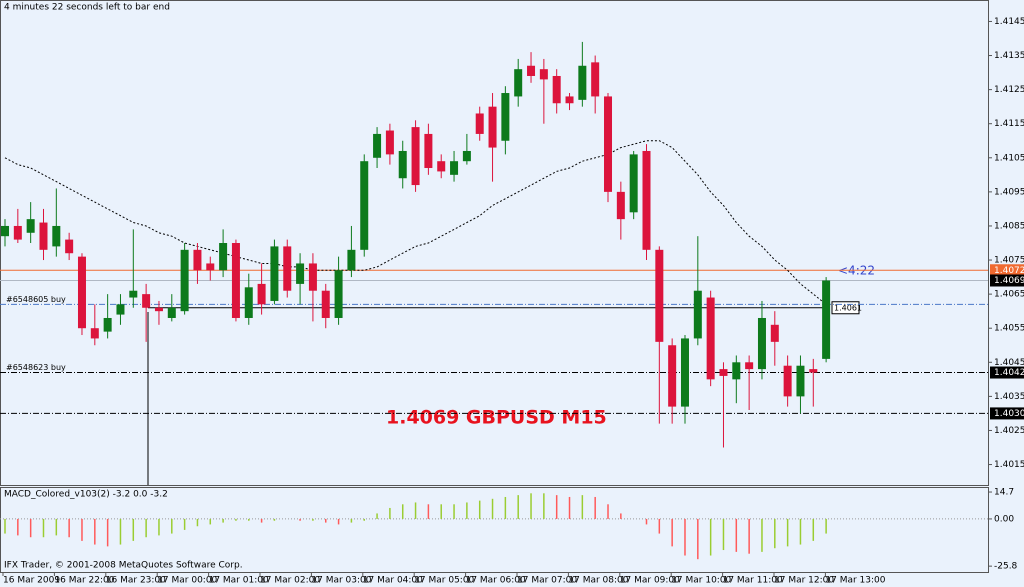 The width and height of the screenshot is (1024, 587). Describe the element at coordinates (1004, 493) in the screenshot. I see `y-tick-label: 14.7` at that location.